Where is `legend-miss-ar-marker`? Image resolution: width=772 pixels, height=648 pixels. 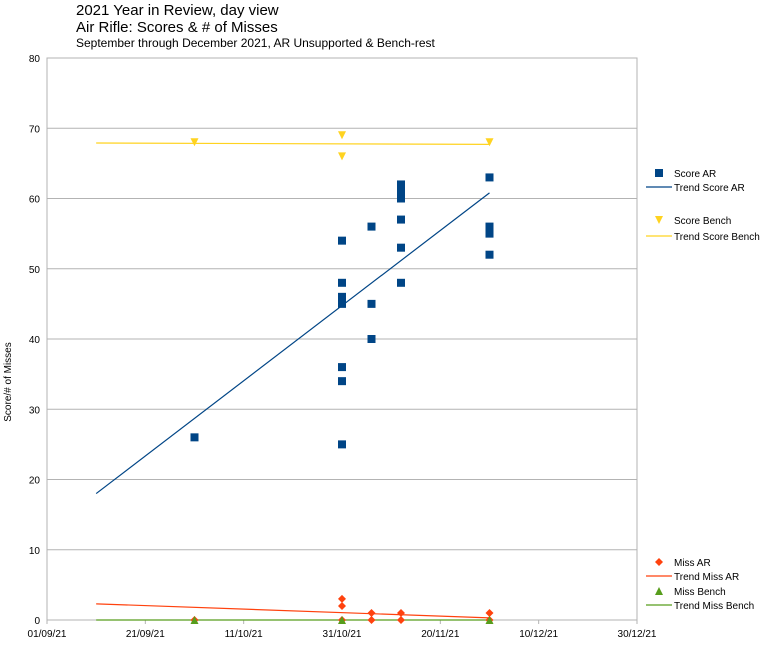
legend-miss-ar-marker is located at coordinates (659, 562).